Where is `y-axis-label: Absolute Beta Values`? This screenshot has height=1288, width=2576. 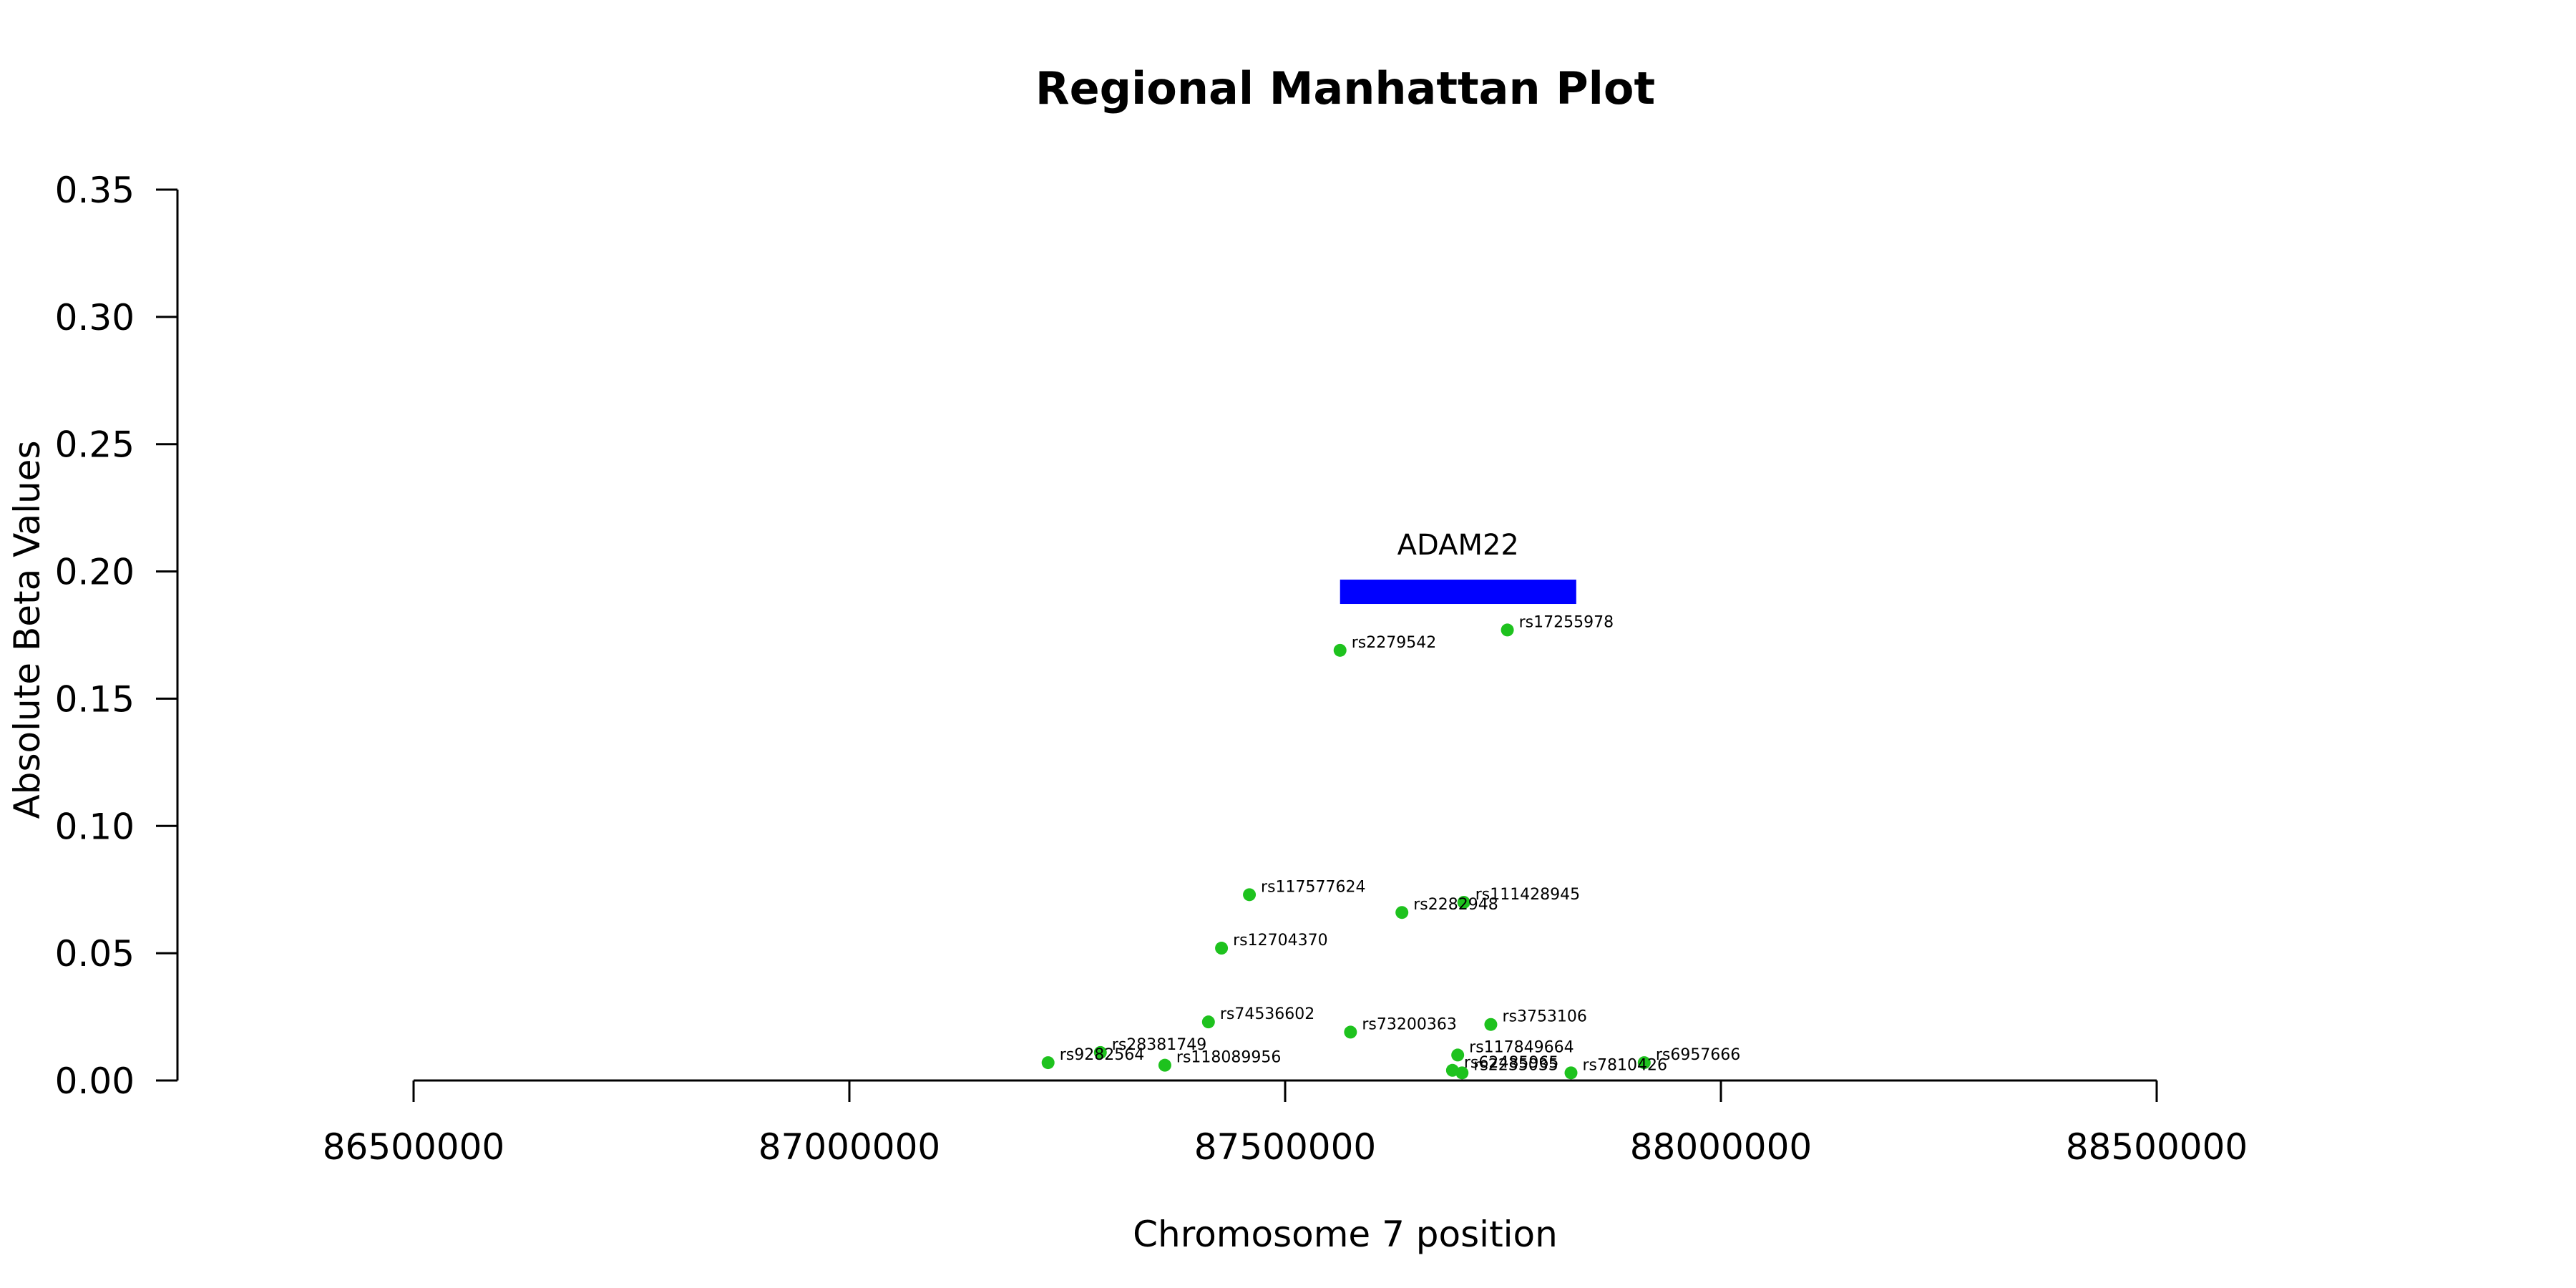 y-axis-label: Absolute Beta Values is located at coordinates (27, 630).